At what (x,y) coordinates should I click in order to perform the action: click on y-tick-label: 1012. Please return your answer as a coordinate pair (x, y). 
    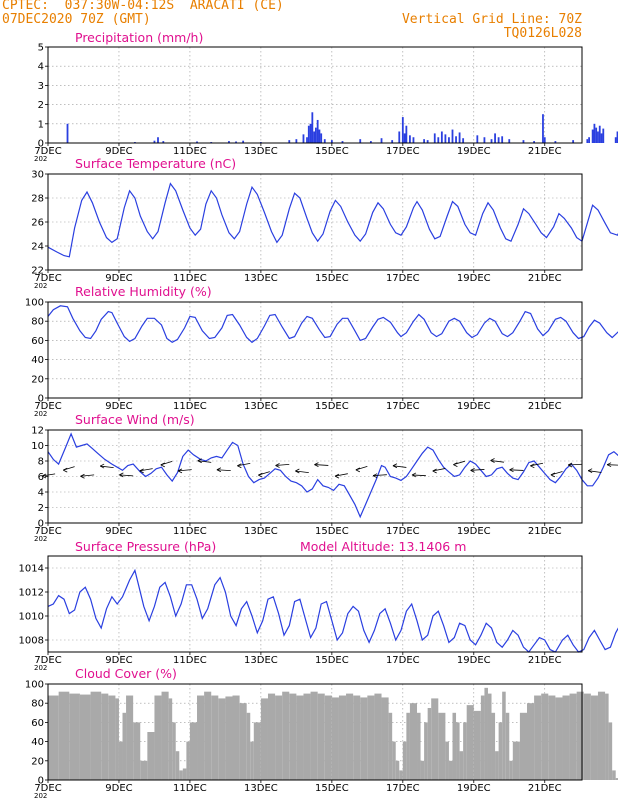
    Looking at the image, I should click on (31, 593).